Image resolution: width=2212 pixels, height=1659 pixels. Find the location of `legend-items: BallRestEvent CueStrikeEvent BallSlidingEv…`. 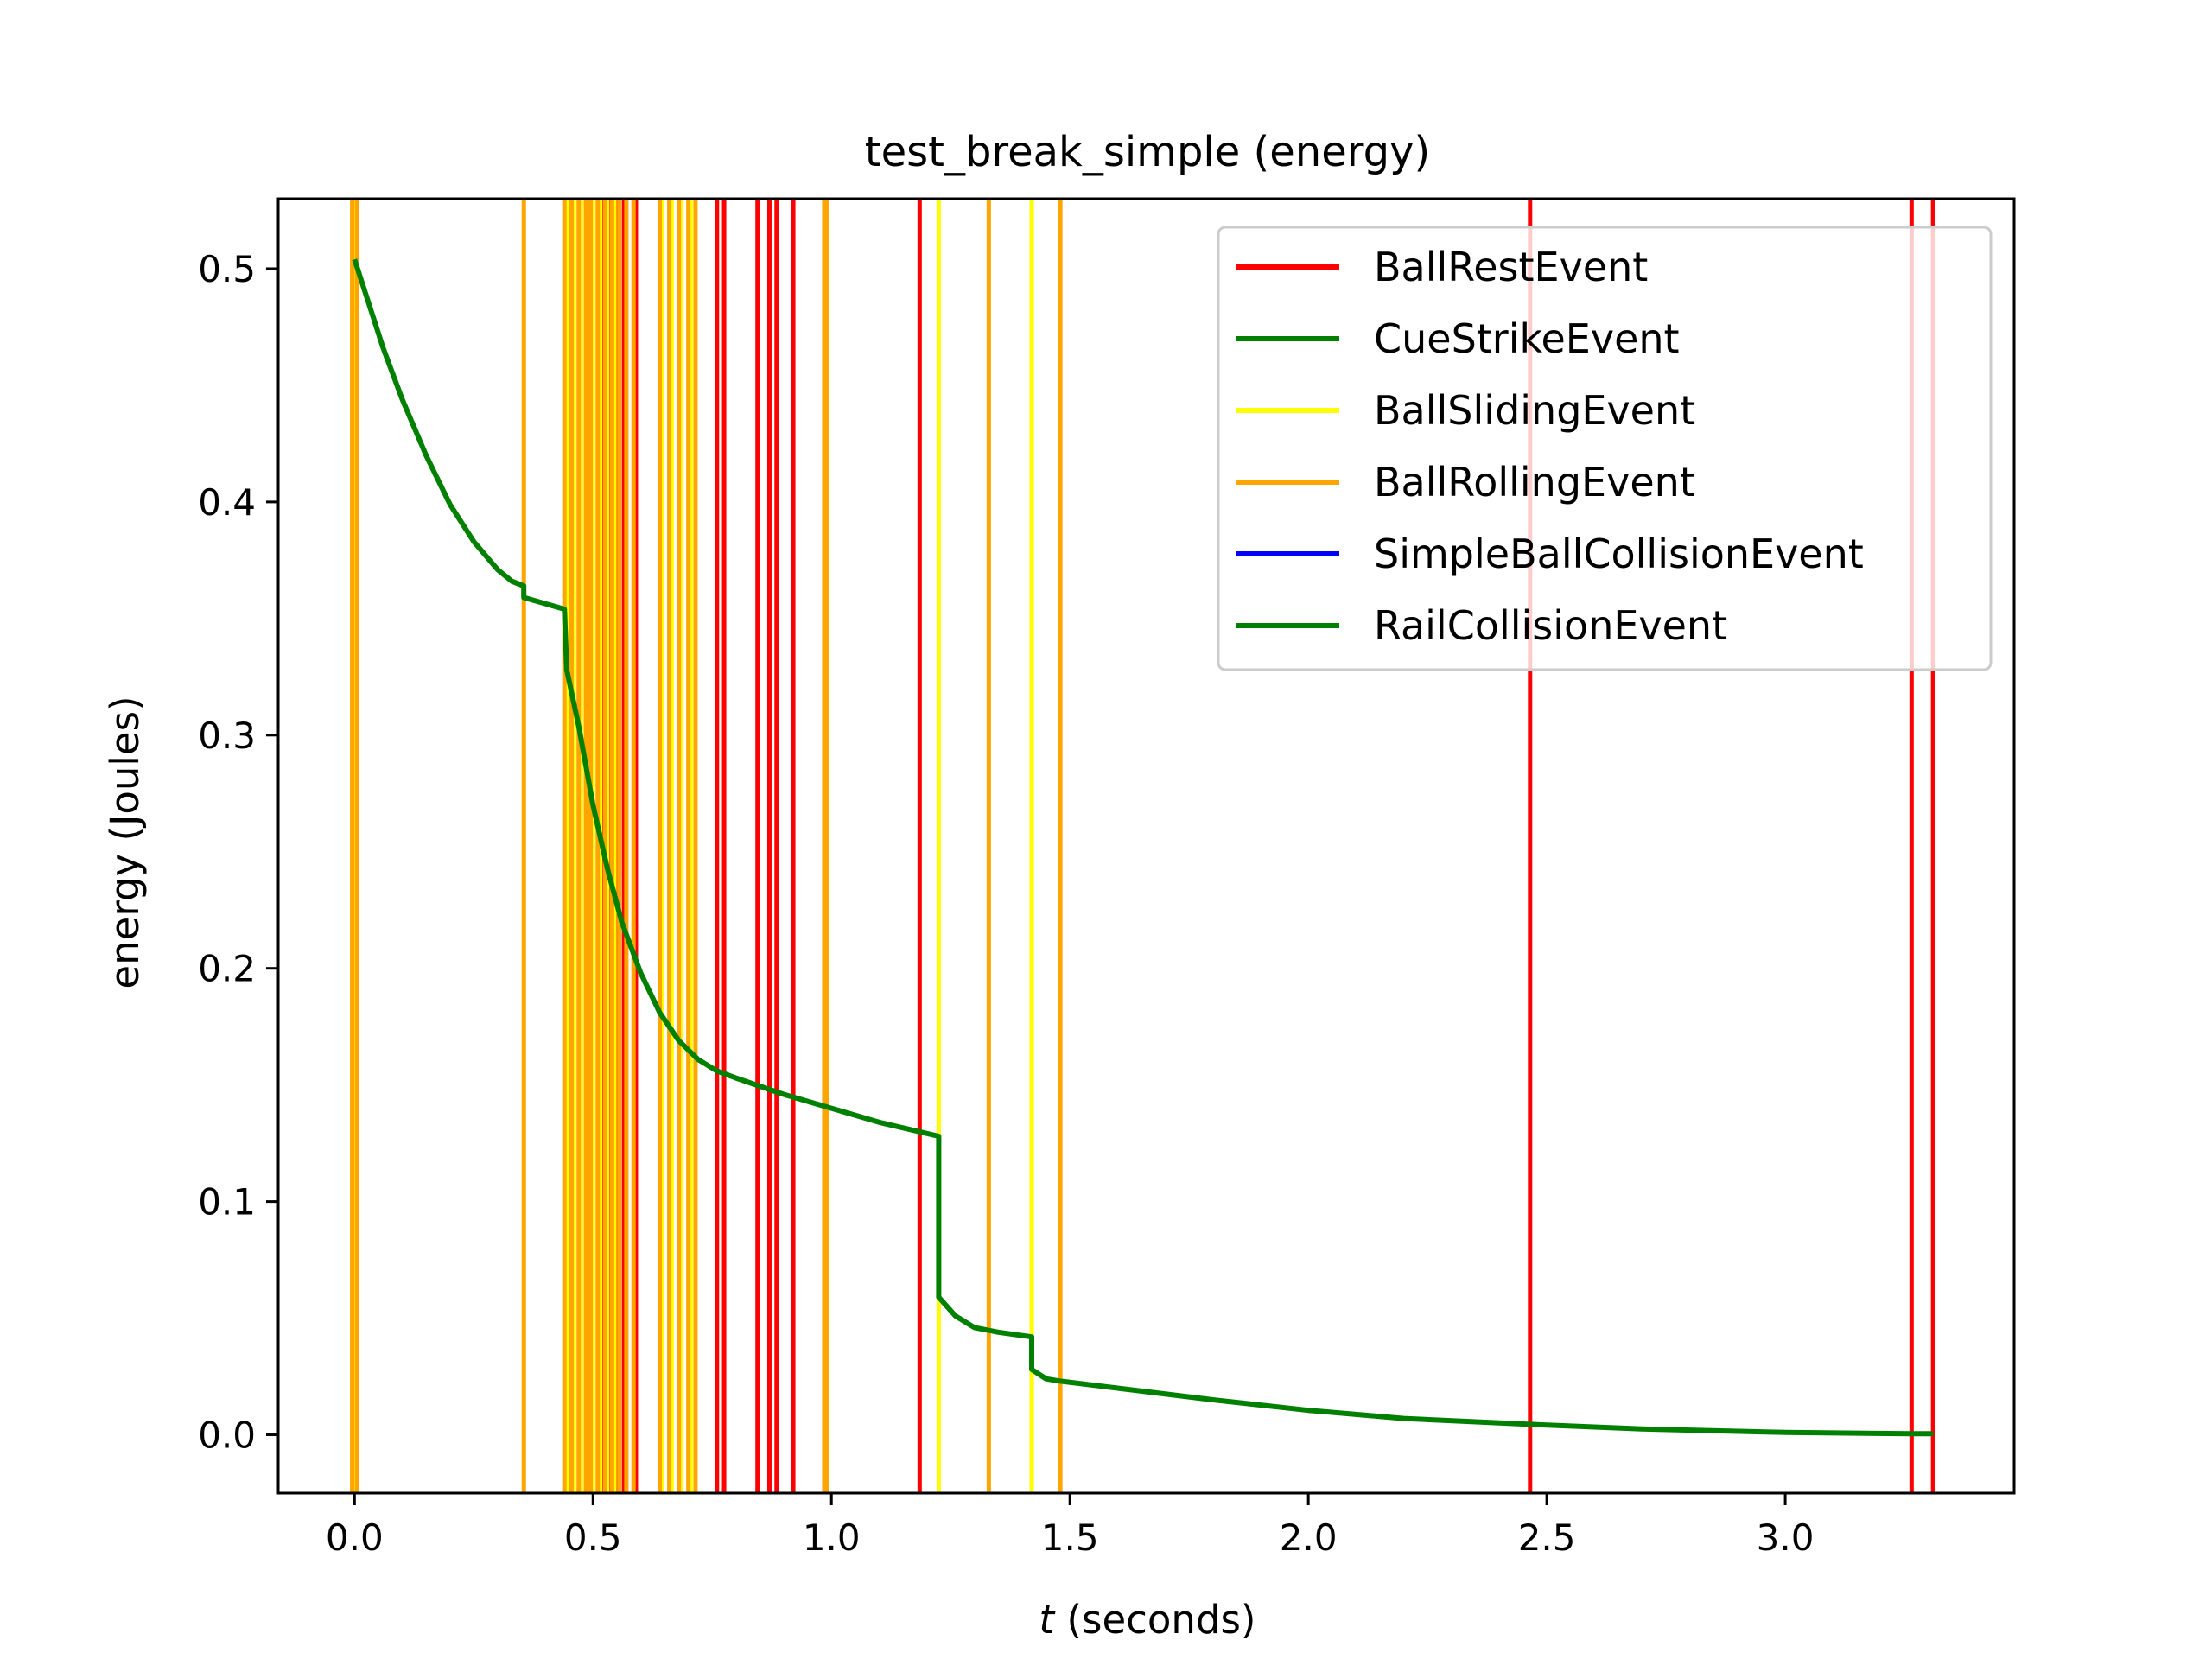

legend-items: BallRestEvent CueStrikeEvent BallSlidingEv… is located at coordinates (1550, 446).